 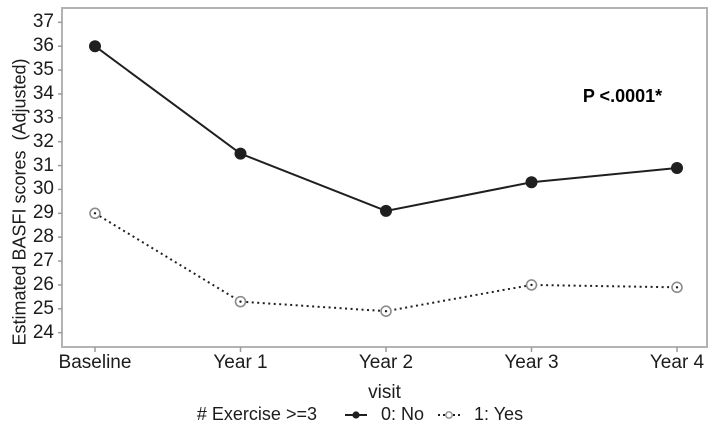 What do you see at coordinates (43, 93) in the screenshot?
I see `y-tick-label: 34` at bounding box center [43, 93].